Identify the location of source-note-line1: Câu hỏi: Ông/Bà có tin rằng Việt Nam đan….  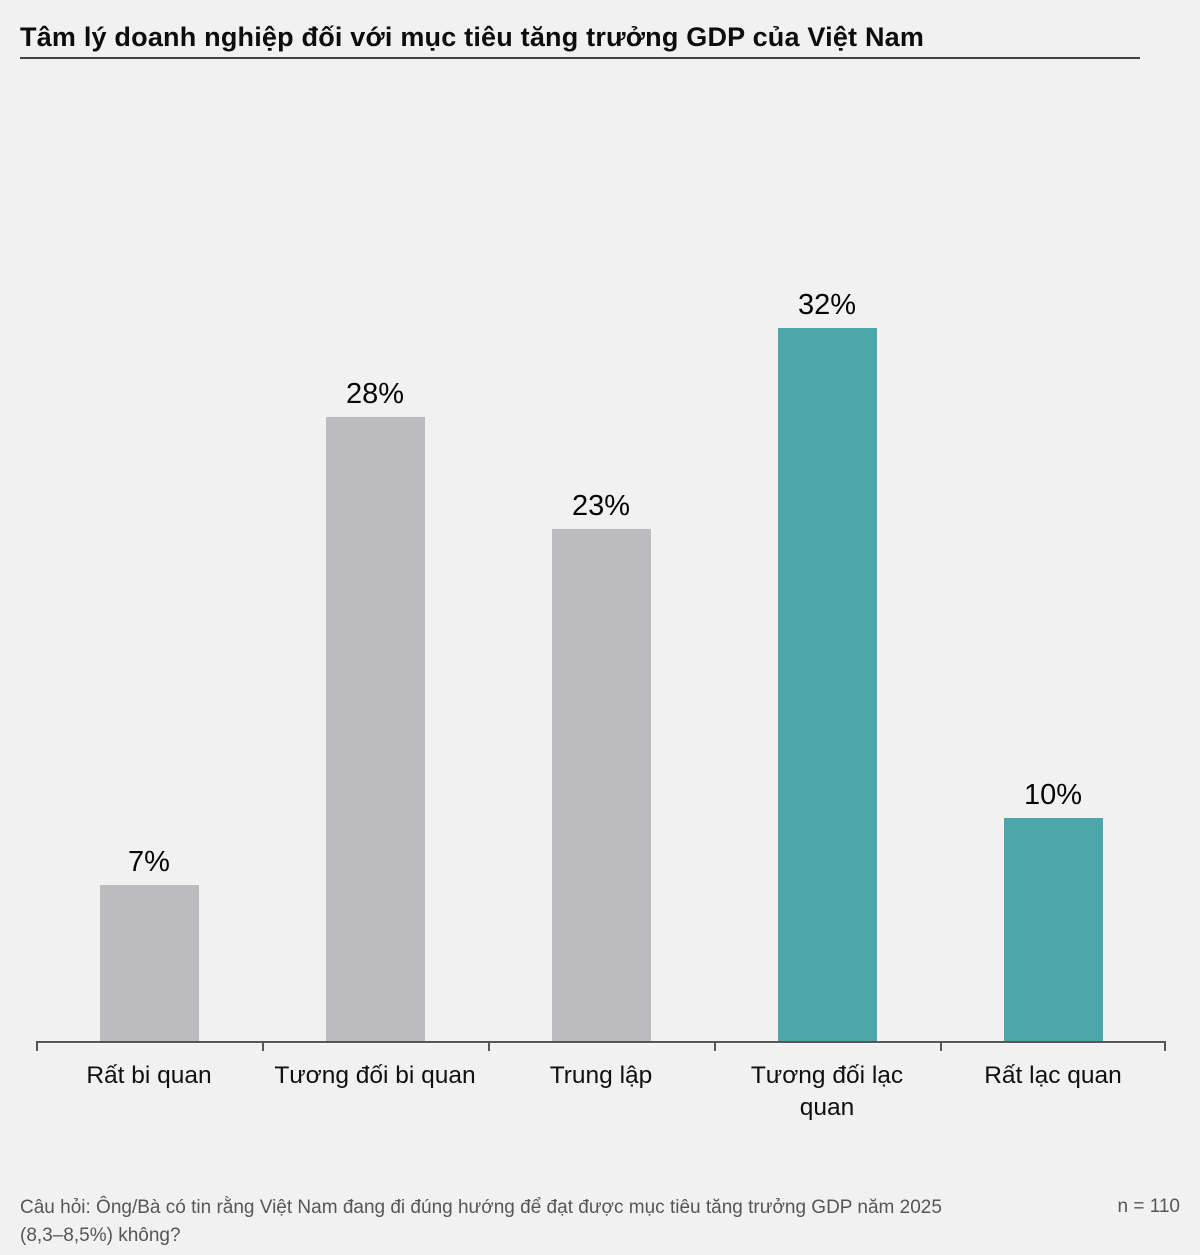
(481, 1207).